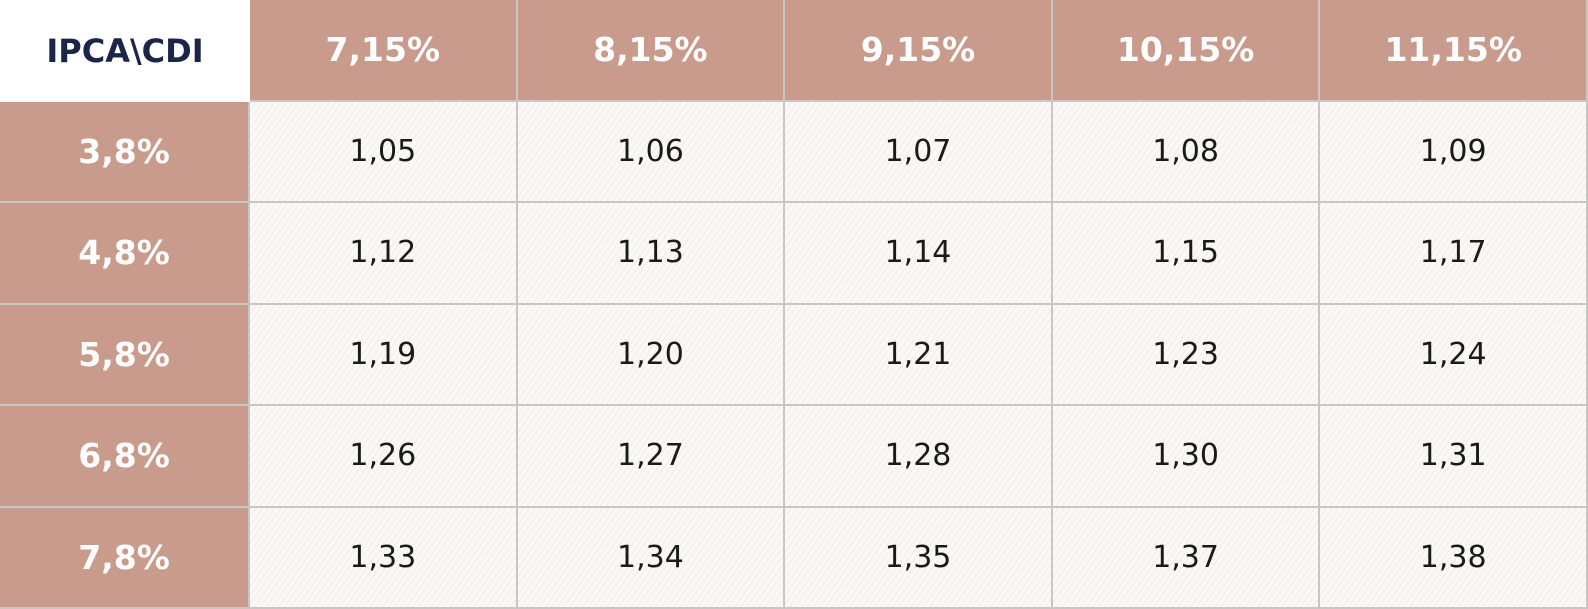  Describe the element at coordinates (651, 355) in the screenshot. I see `table-cell: 1,20` at that location.